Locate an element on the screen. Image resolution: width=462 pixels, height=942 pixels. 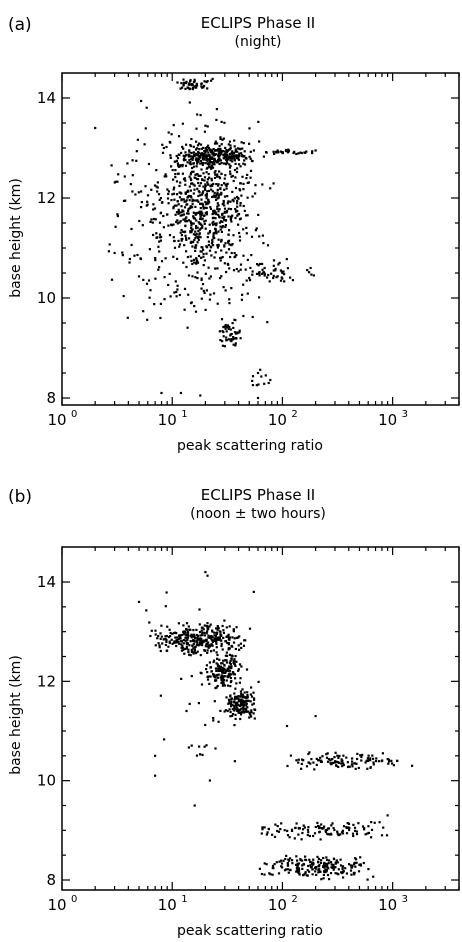
x-tick-label-exponent: 3 is located at coordinates (405, 899).